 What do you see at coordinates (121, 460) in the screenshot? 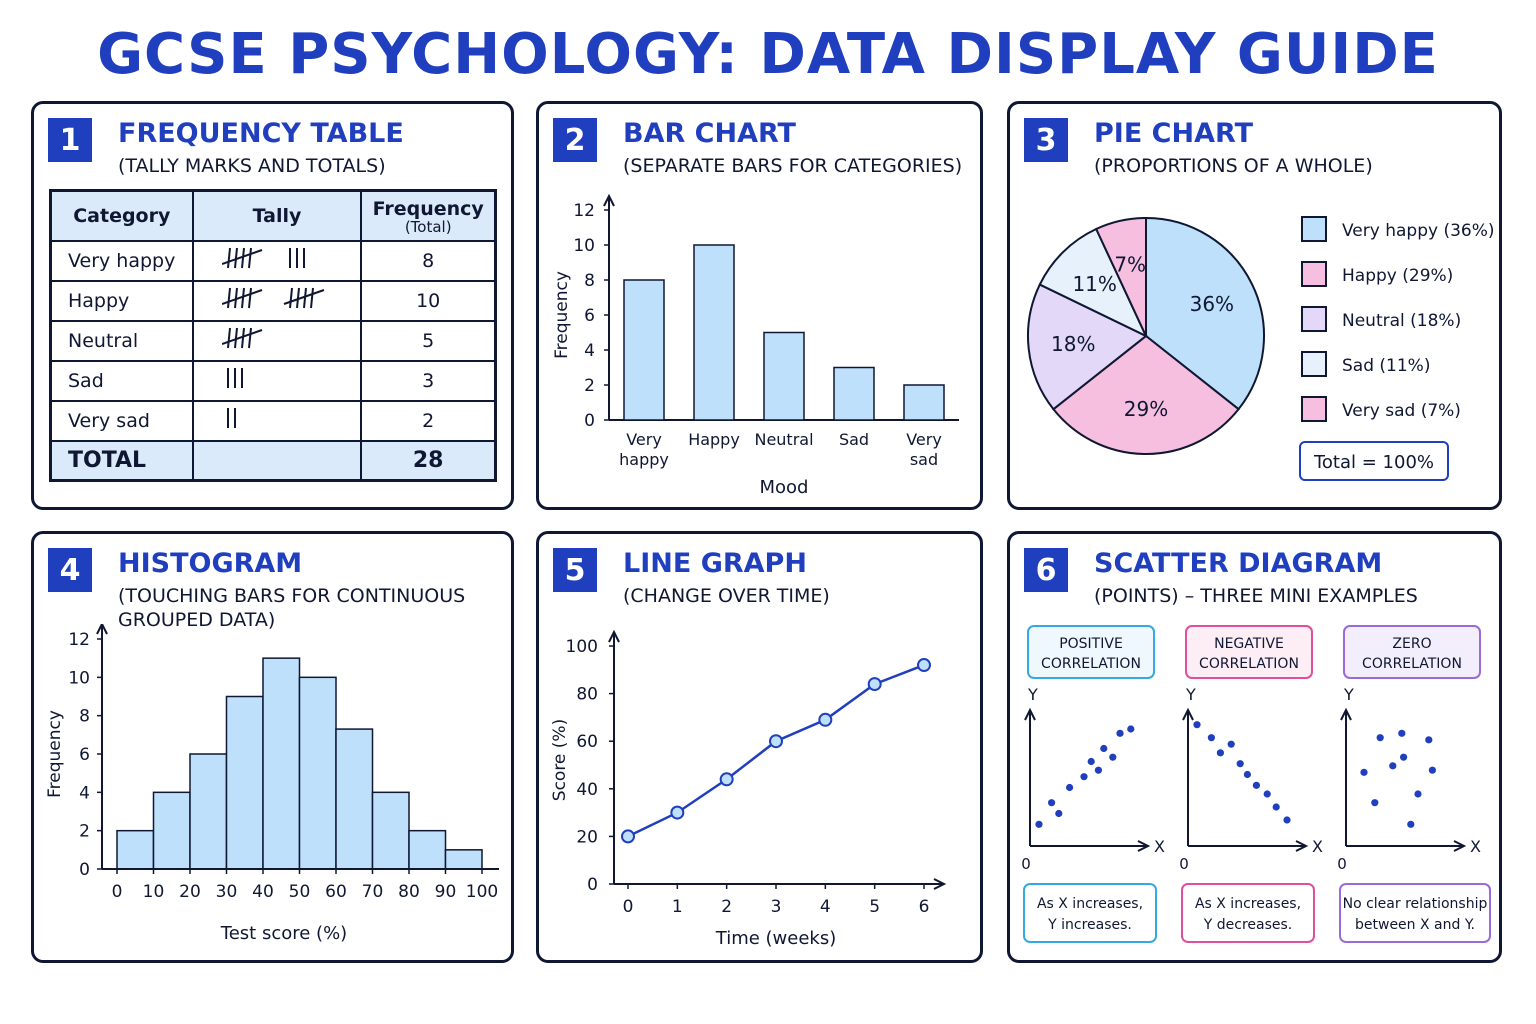
I see `total-label: TOTAL` at bounding box center [121, 460].